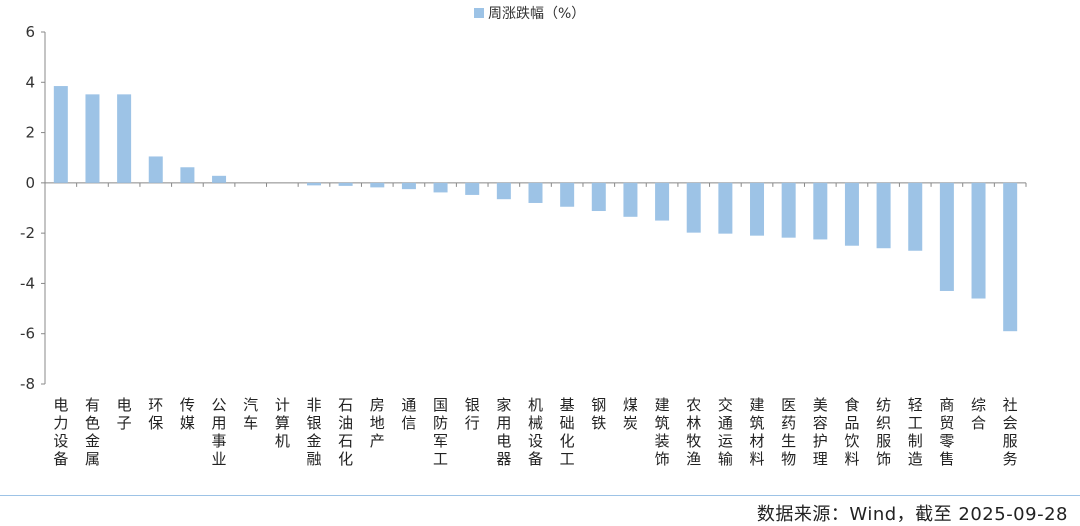  I want to click on x-tick-label: 国防军工, so click(440, 432).